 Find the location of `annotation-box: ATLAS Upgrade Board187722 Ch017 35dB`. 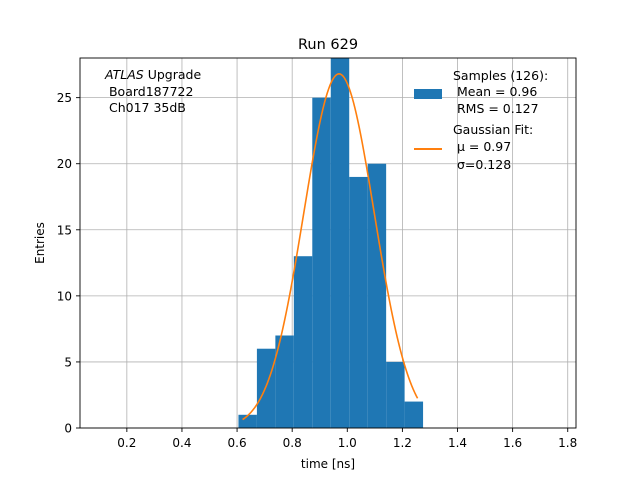

annotation-box: ATLAS Upgrade Board187722 Ch017 35dB is located at coordinates (152, 91).